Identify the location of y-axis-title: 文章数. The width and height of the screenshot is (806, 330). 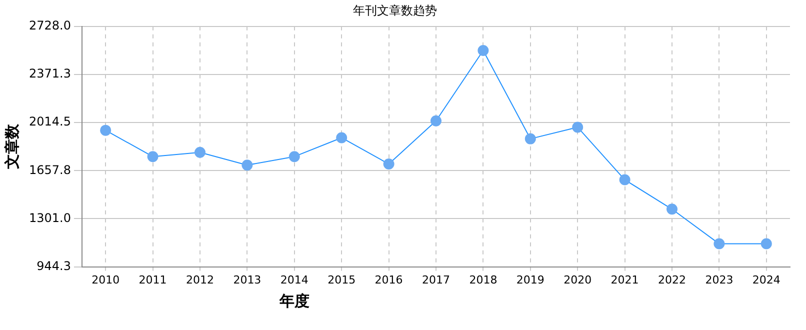
(11, 146).